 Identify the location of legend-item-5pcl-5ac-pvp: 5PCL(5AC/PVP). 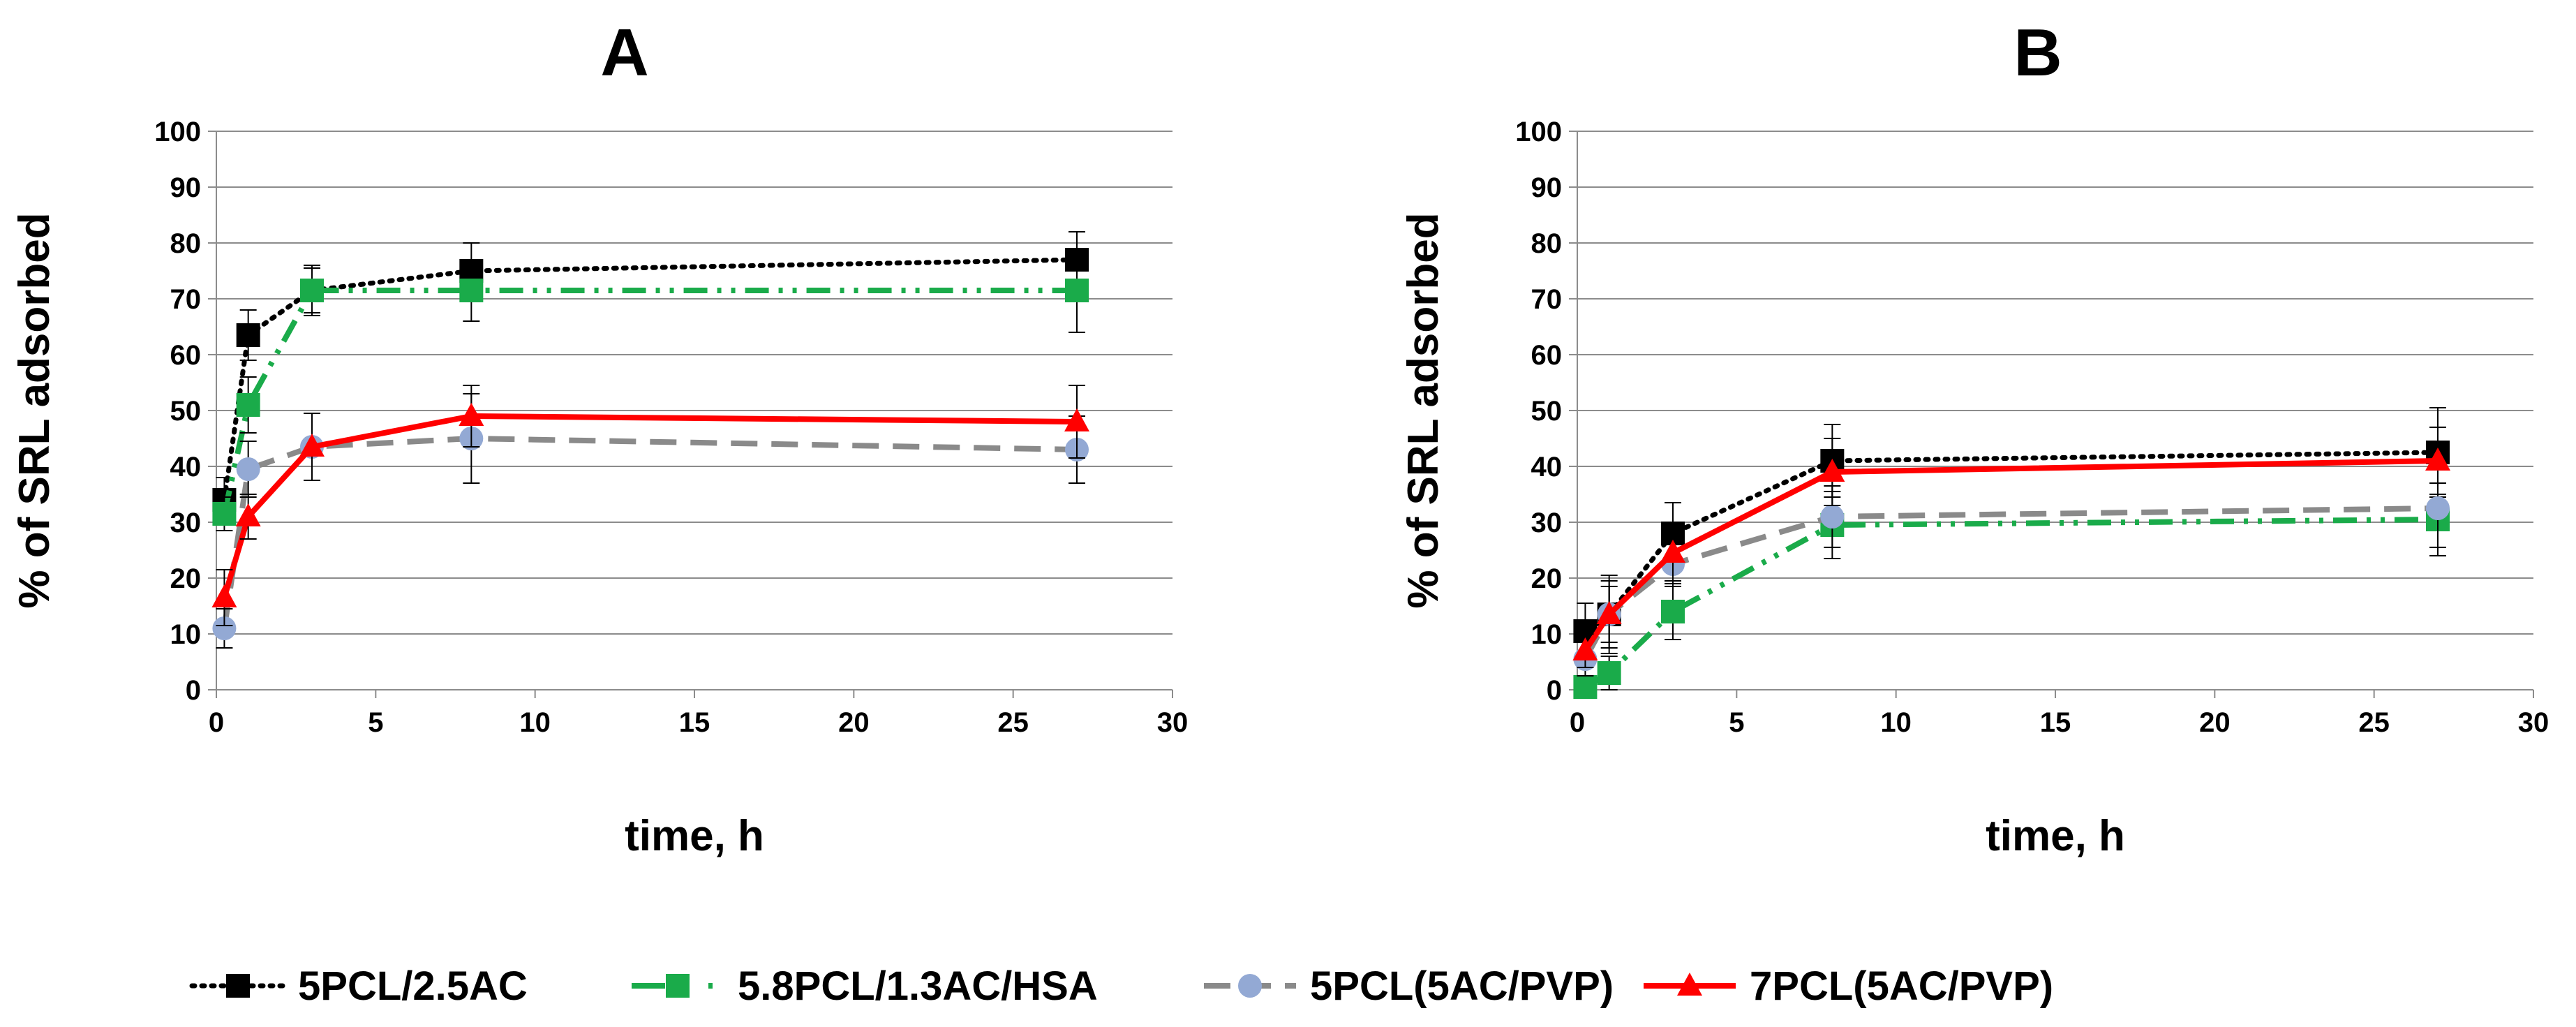
(1409, 986).